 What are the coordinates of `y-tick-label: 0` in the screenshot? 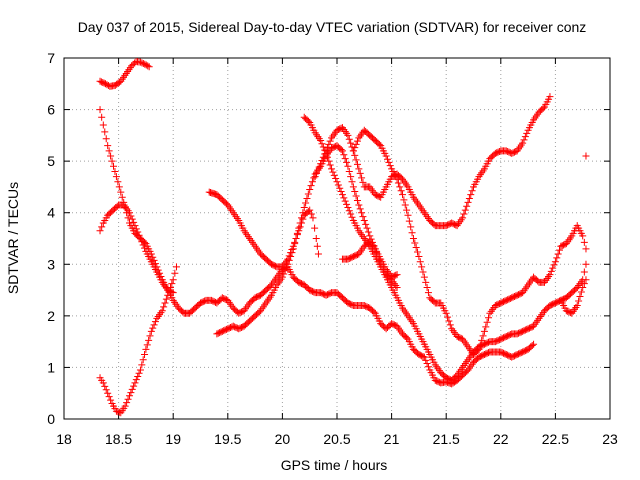 It's located at (51, 419).